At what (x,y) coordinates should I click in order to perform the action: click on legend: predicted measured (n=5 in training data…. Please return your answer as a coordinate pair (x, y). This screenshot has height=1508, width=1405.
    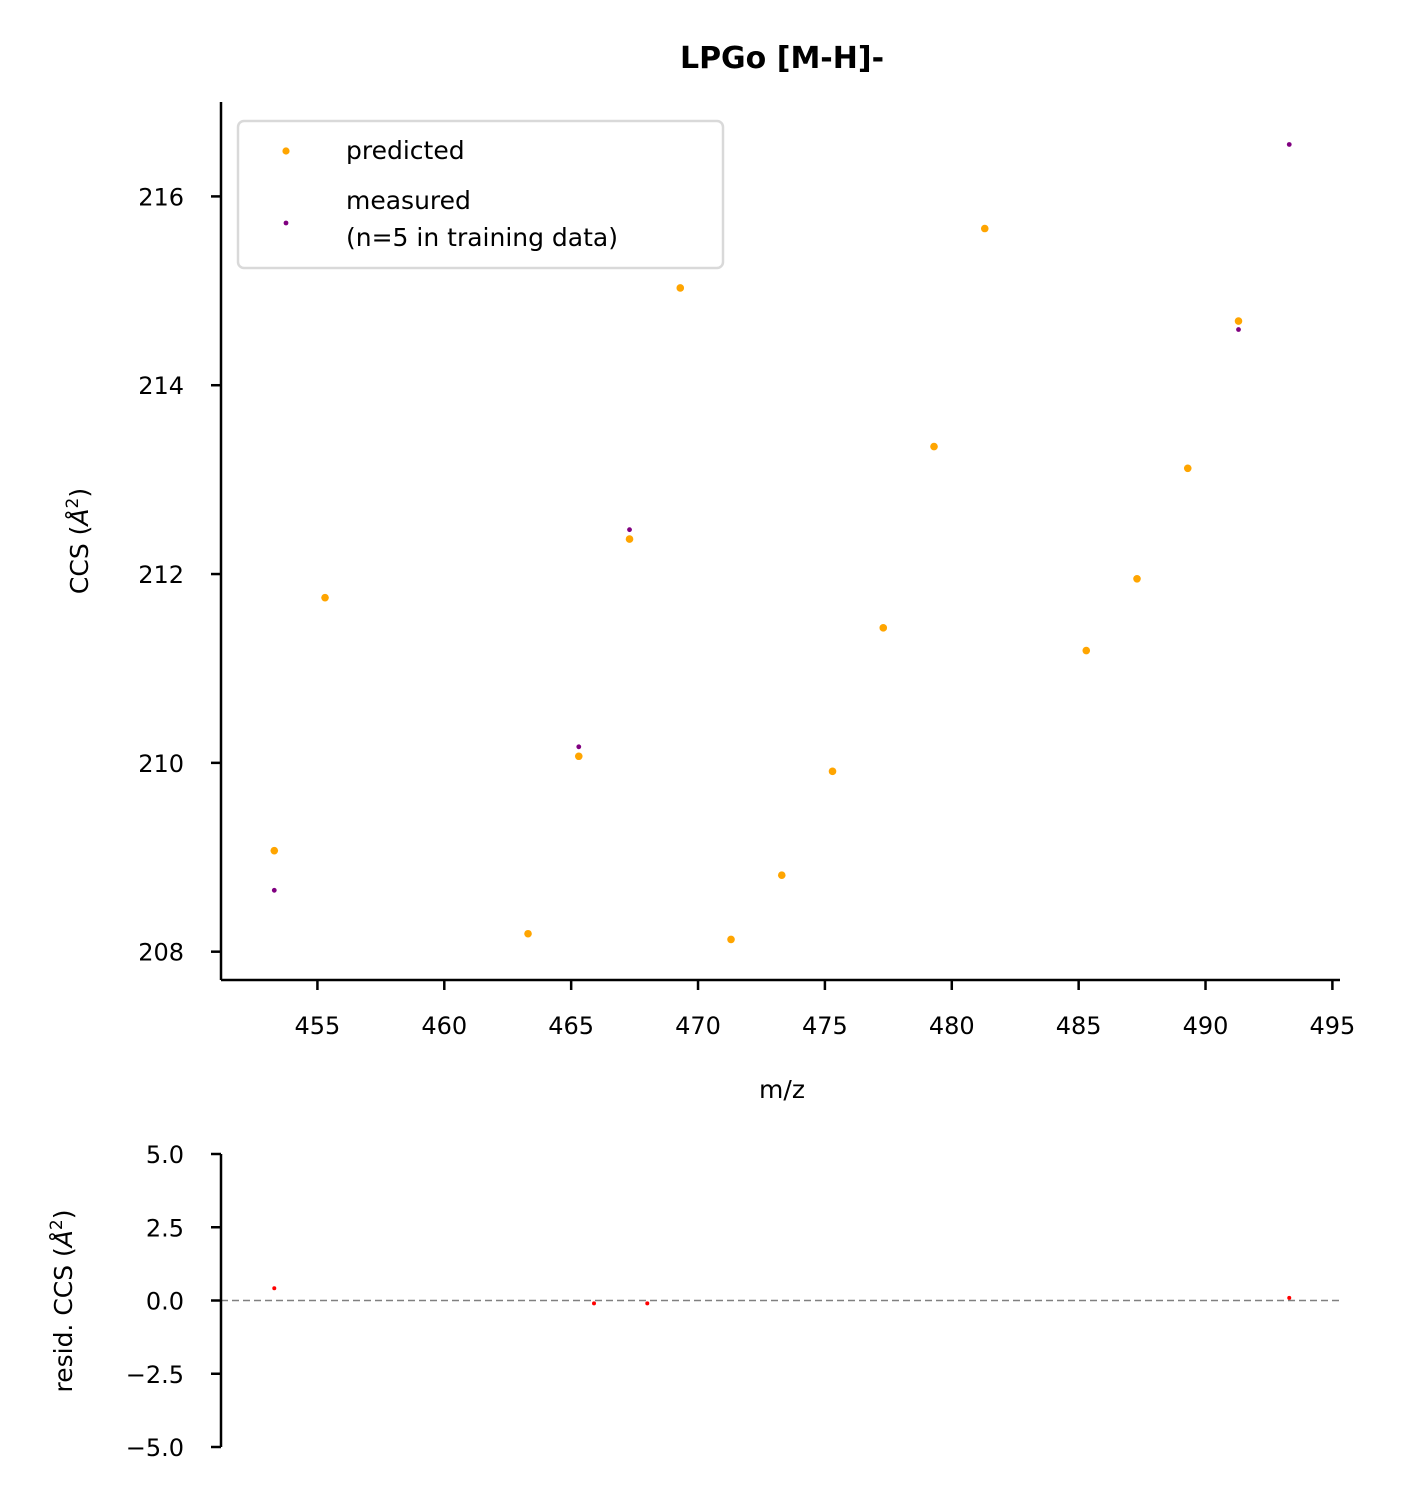
    Looking at the image, I should click on (480, 194).